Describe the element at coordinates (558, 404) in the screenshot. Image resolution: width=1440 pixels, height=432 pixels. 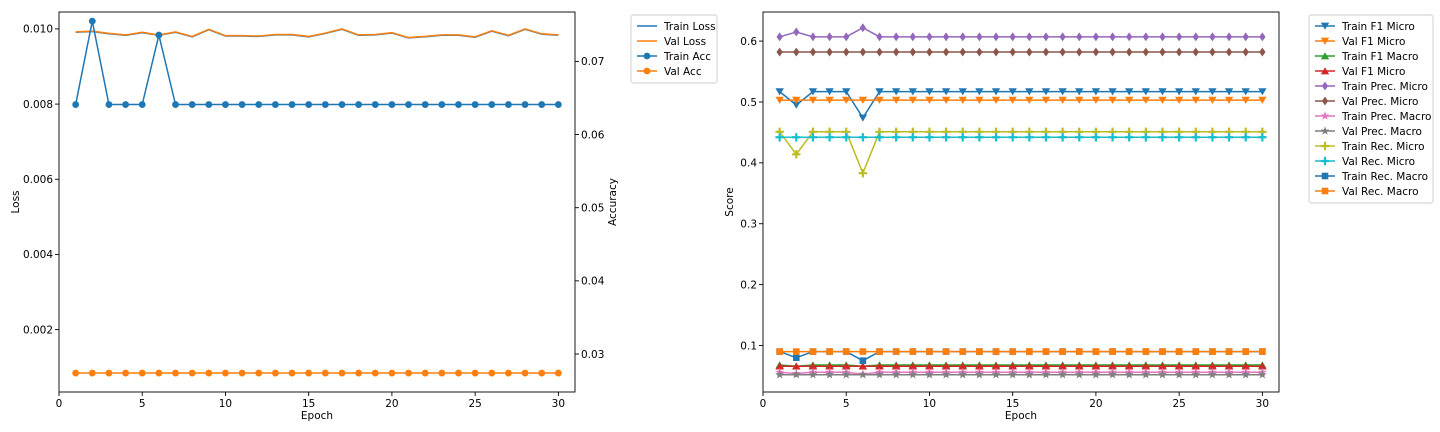
I see `x-tick-label: 30` at that location.